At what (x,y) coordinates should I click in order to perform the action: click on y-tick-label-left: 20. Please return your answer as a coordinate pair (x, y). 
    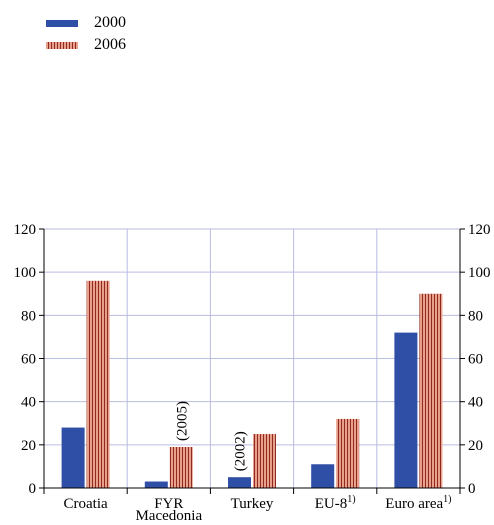
    Looking at the image, I should click on (28, 446).